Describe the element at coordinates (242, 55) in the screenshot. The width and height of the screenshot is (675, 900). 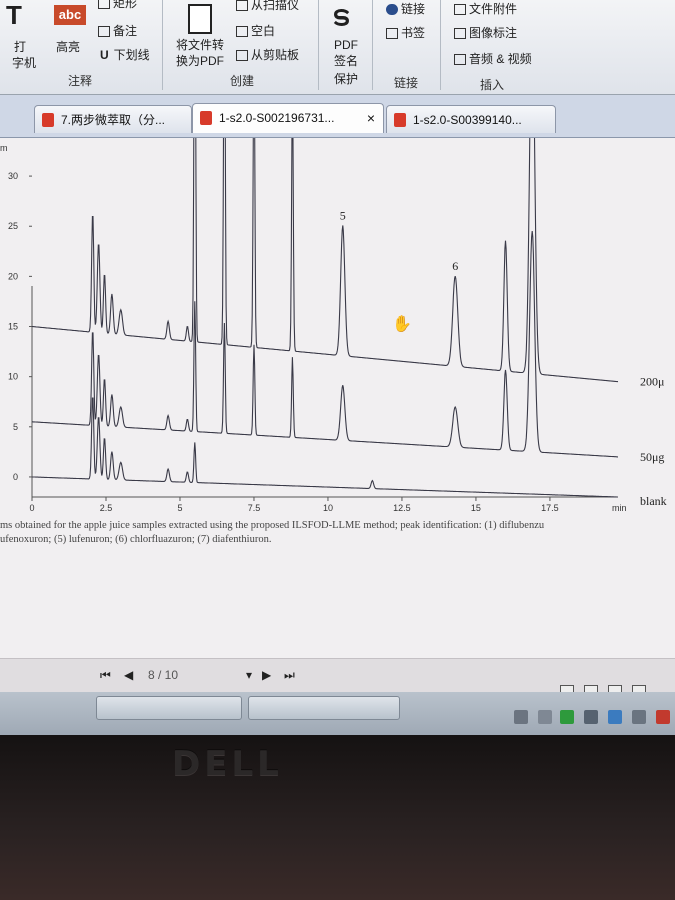
I see `clipboard-icon` at that location.